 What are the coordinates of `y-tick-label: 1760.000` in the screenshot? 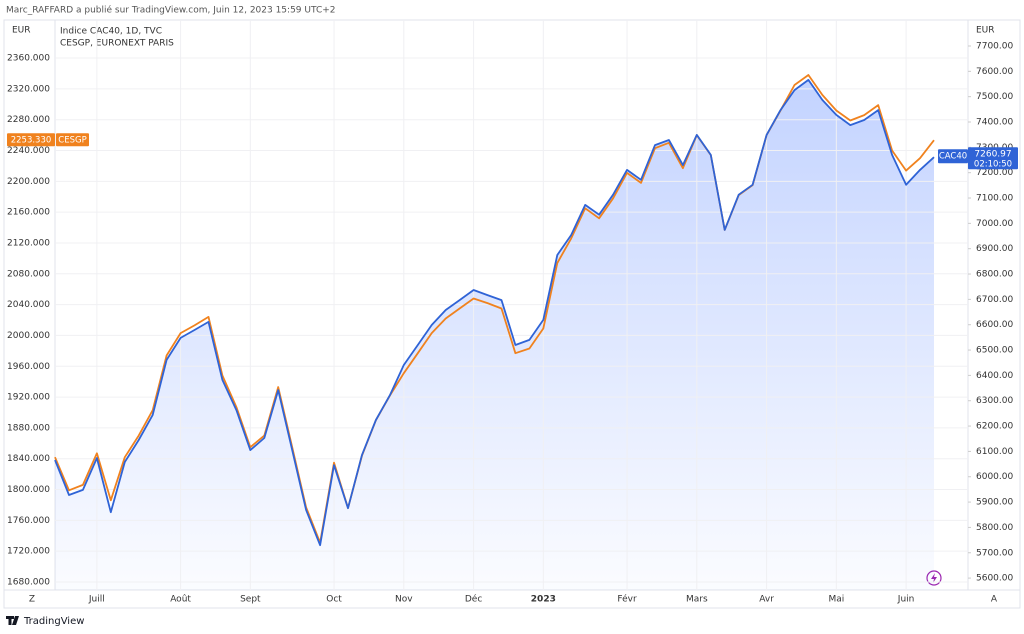 It's located at (28, 521).